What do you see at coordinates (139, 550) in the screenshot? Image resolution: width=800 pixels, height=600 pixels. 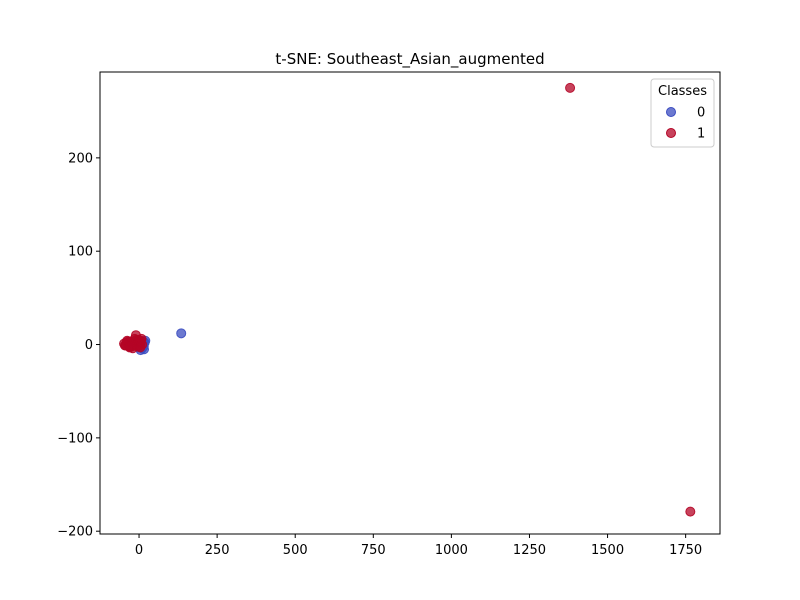 I see `x-tick-label: 0` at bounding box center [139, 550].